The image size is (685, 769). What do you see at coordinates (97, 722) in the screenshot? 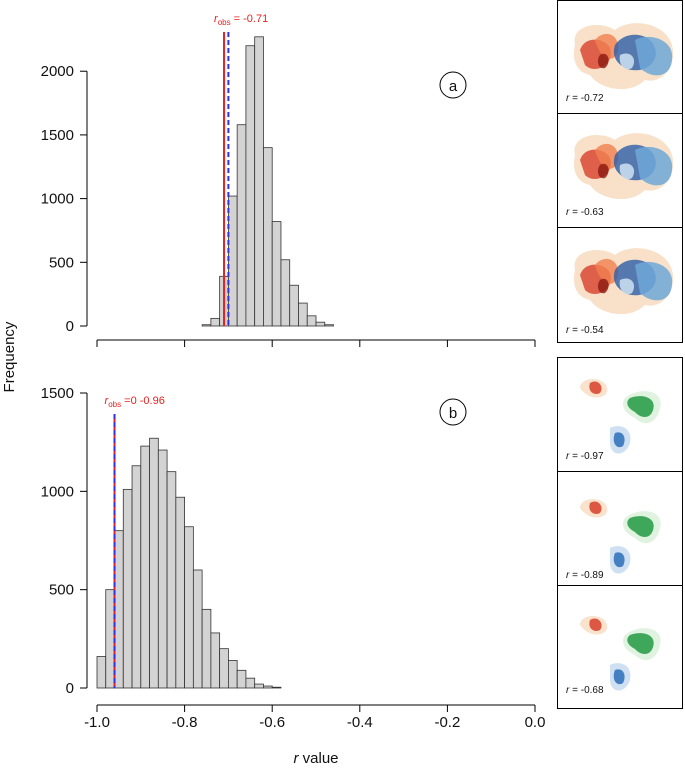
I see `x-tick-label: -1.0` at bounding box center [97, 722].